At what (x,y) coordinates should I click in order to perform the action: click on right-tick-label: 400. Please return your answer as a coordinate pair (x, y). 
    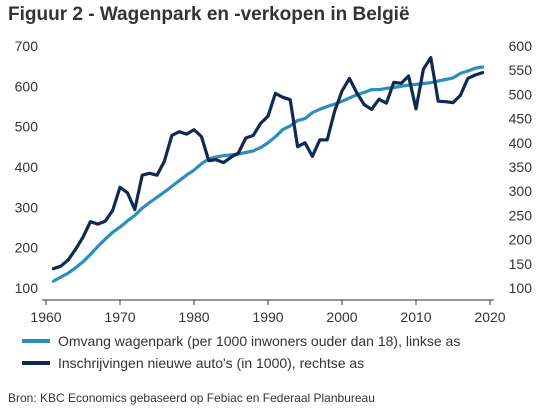
    Looking at the image, I should click on (521, 143).